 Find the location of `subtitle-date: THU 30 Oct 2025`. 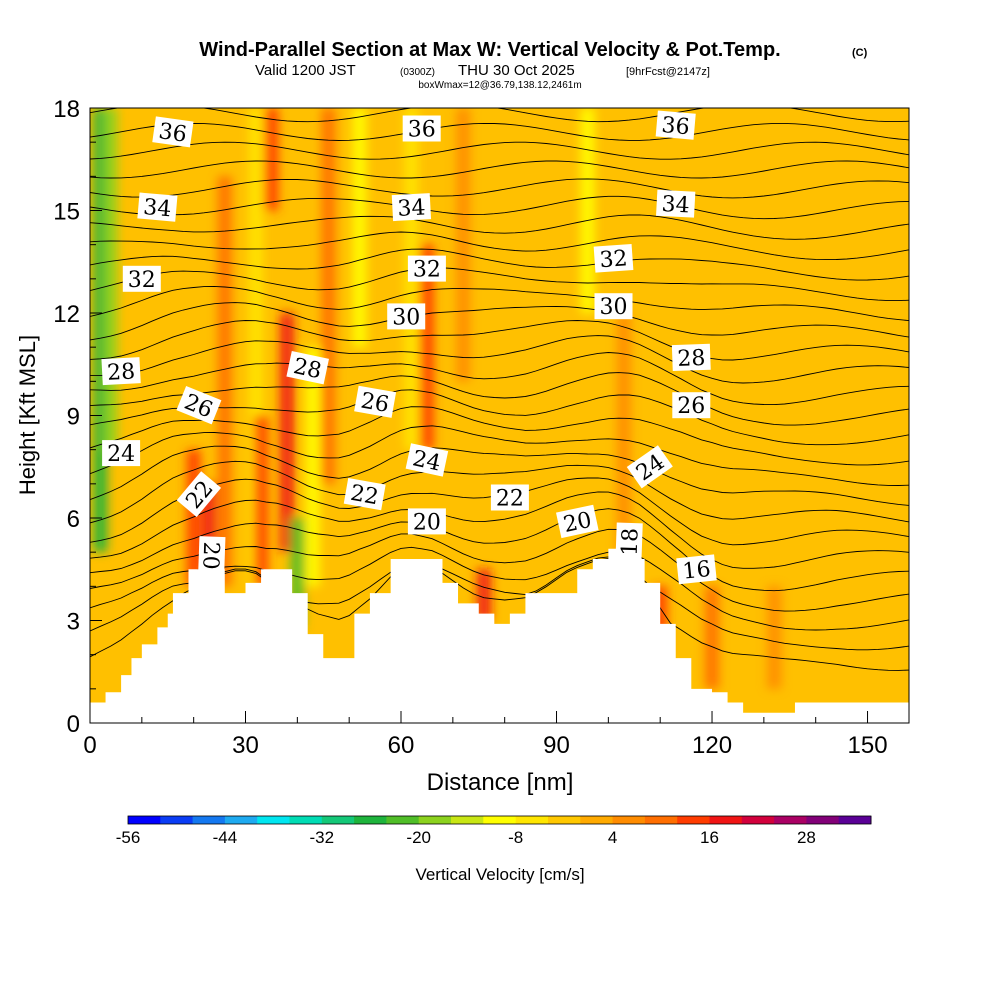

subtitle-date: THU 30 Oct 2025 is located at coordinates (516, 70).